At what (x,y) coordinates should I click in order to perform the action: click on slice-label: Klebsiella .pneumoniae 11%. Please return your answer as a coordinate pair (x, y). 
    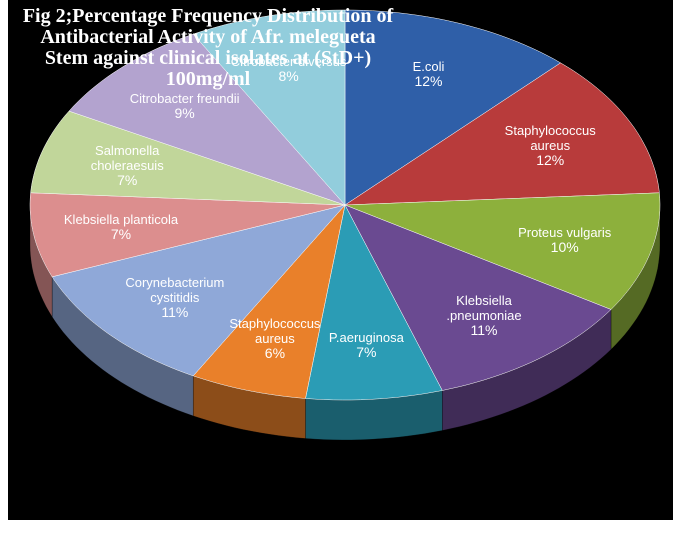
    Looking at the image, I should click on (484, 315).